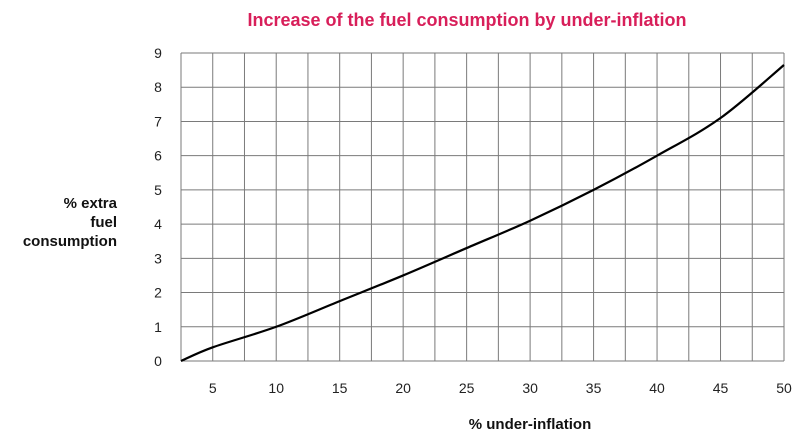 The height and width of the screenshot is (439, 800). I want to click on y-axis-label-line-3: consumption, so click(70, 241).